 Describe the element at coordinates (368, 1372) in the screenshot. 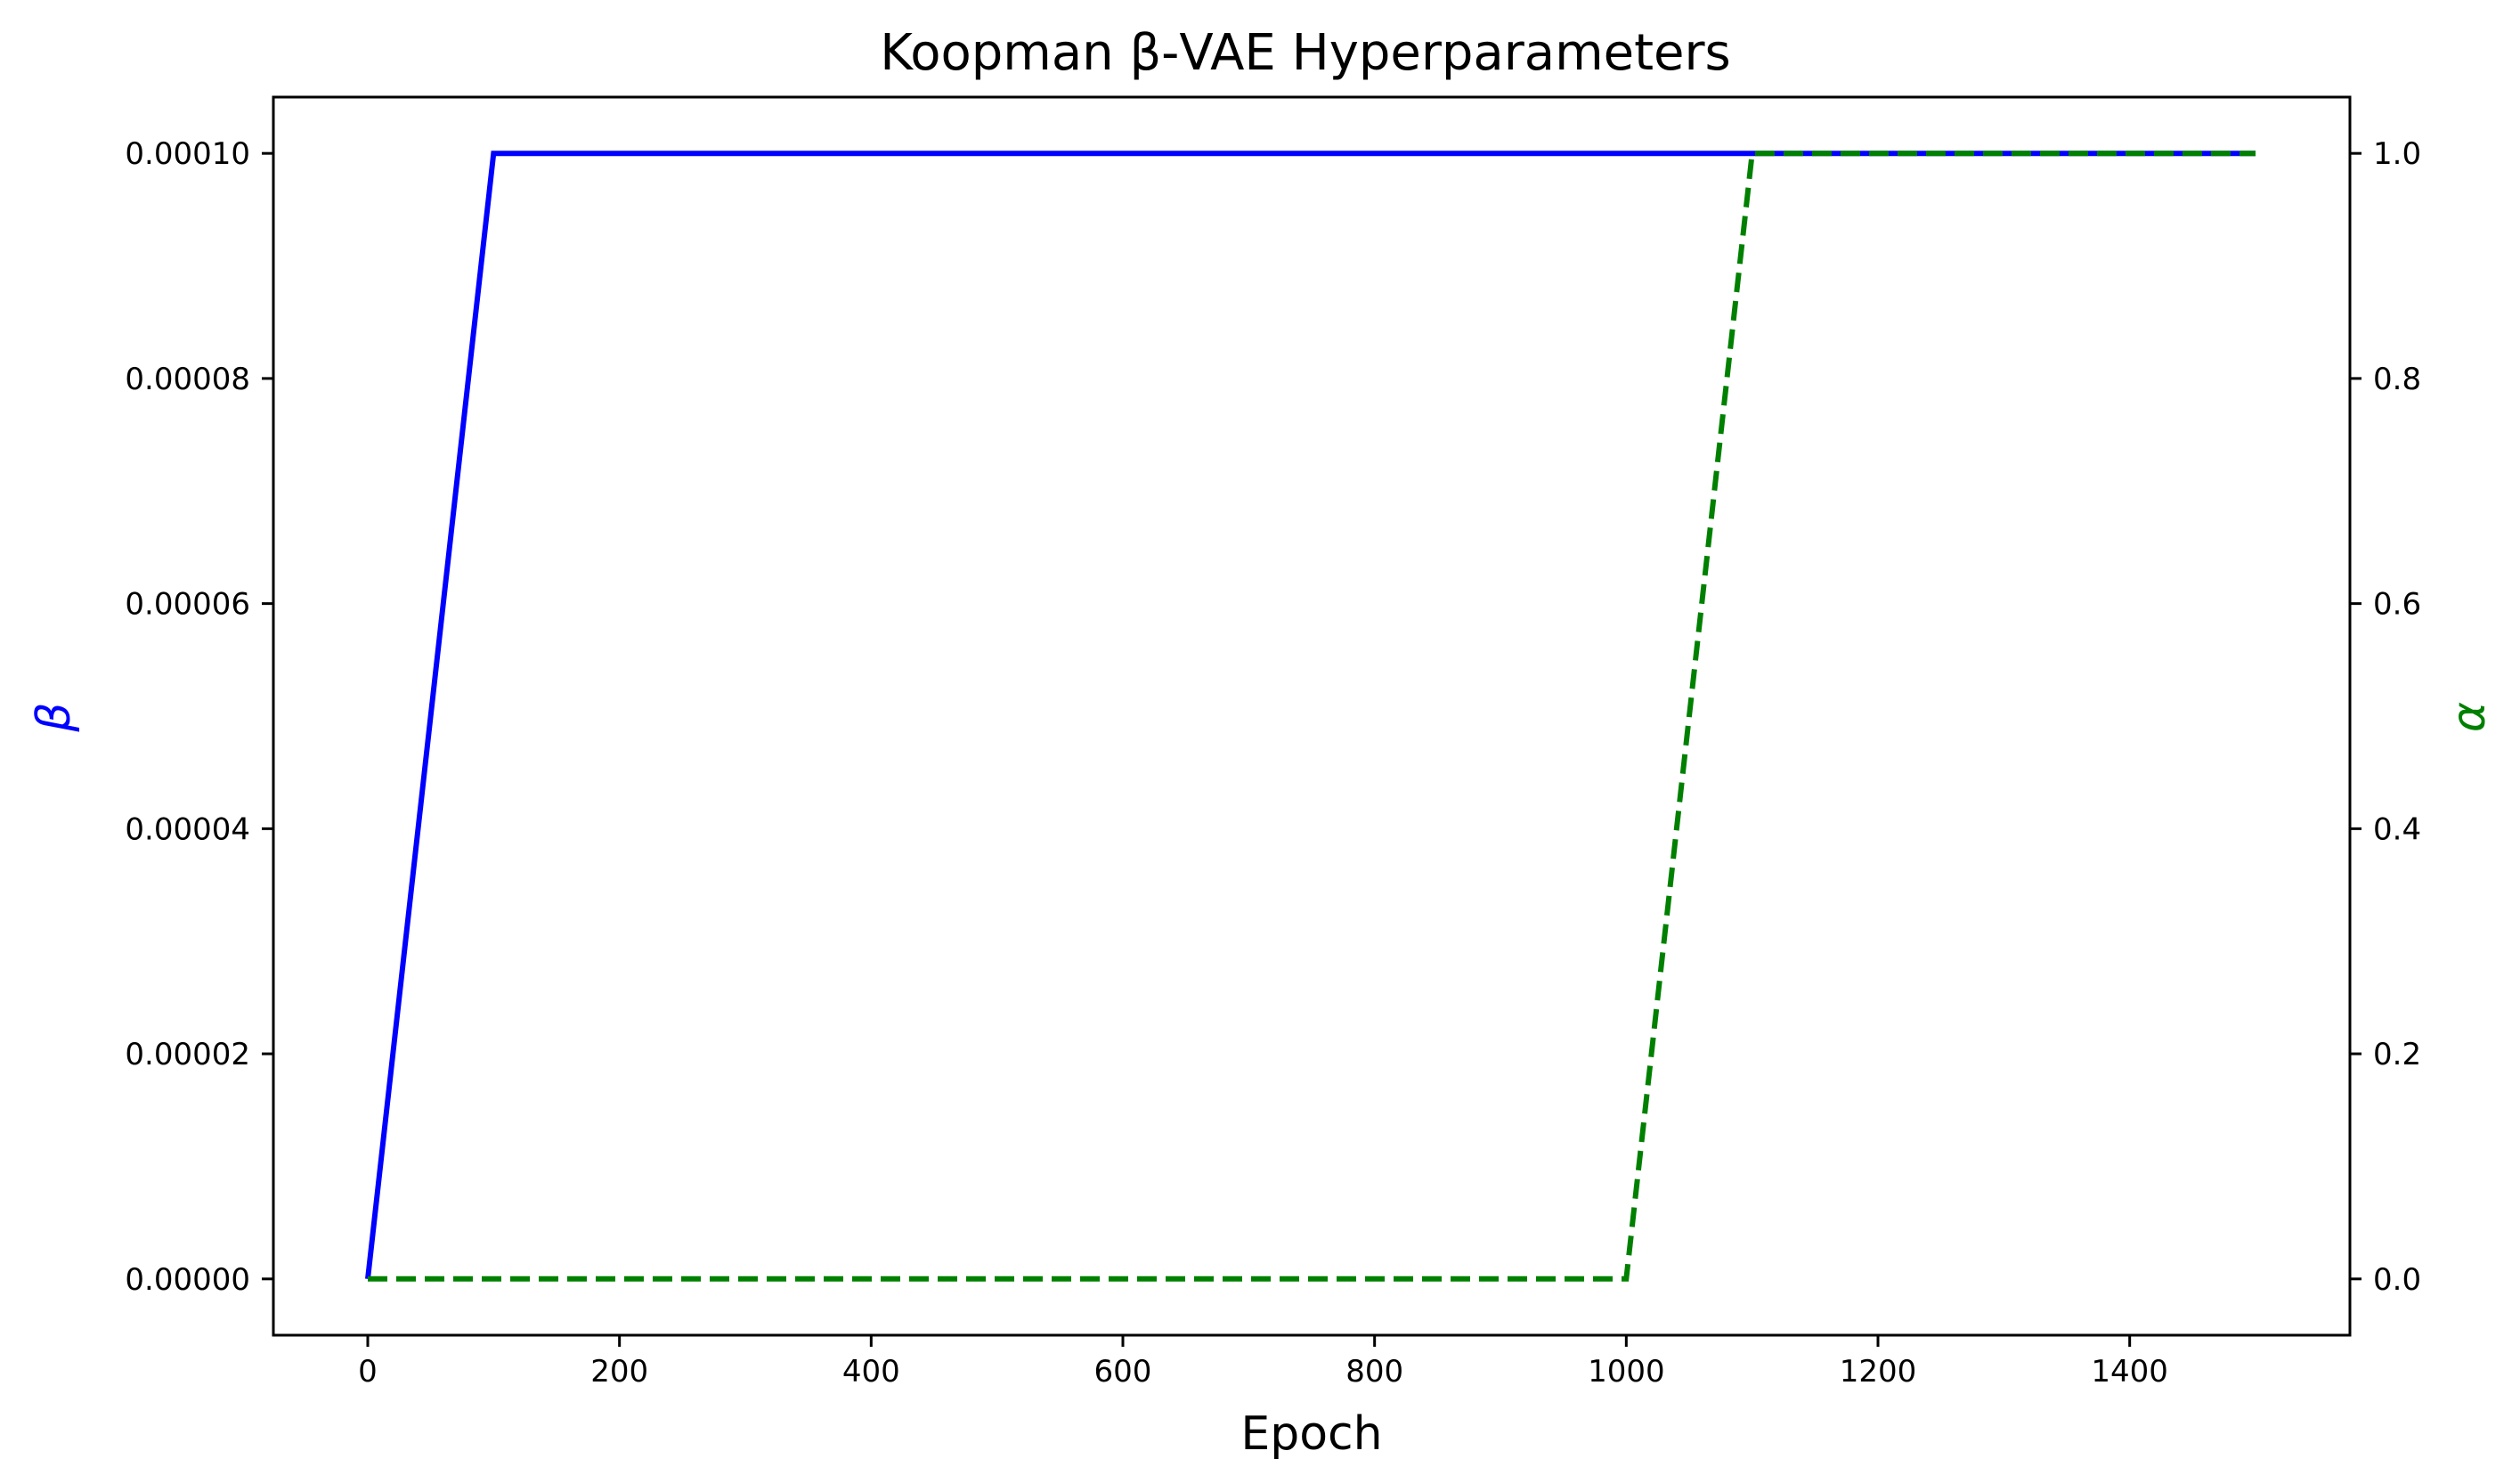

I see `x-tick-label: 0` at that location.